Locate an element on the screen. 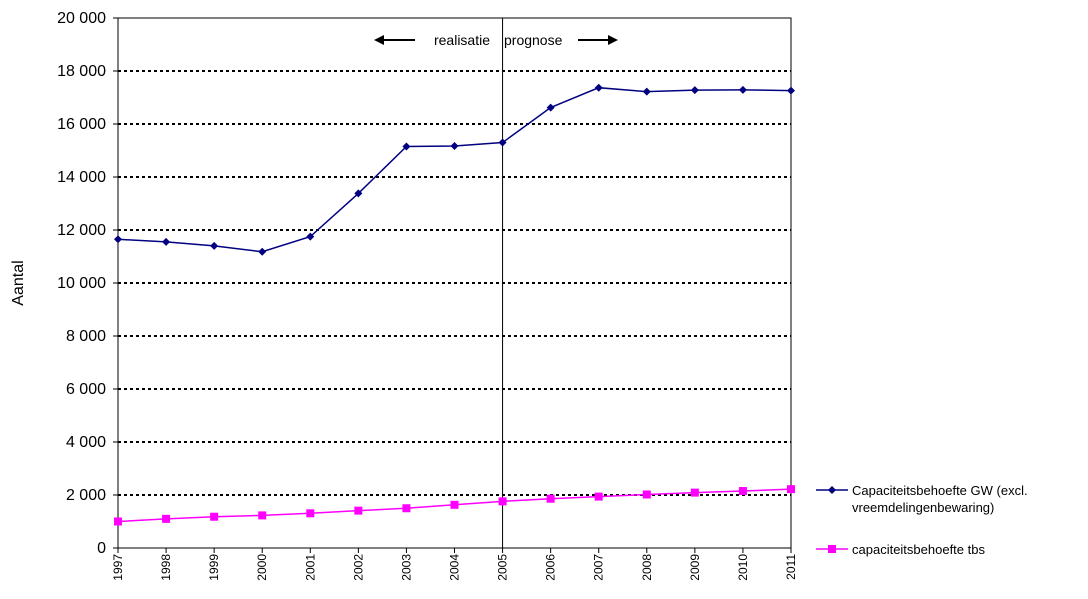  x-tick-label: 2004 is located at coordinates (455, 567).